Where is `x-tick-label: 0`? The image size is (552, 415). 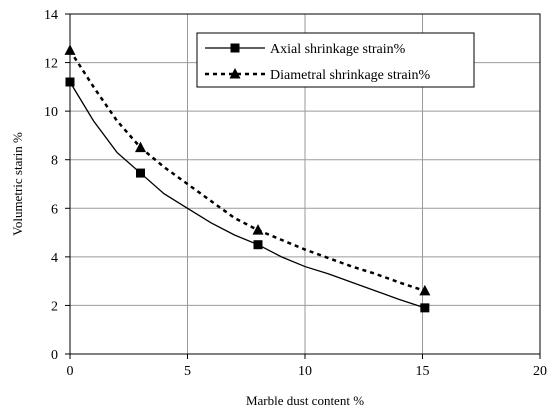 x-tick-label: 0 is located at coordinates (70, 371).